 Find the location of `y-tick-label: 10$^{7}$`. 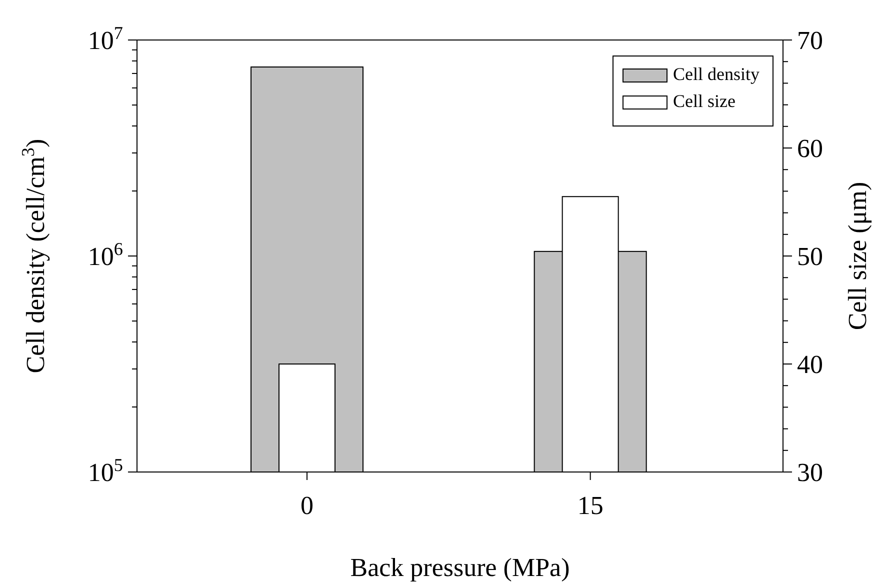

y-tick-label: 10$^{7}$ is located at coordinates (105, 39).